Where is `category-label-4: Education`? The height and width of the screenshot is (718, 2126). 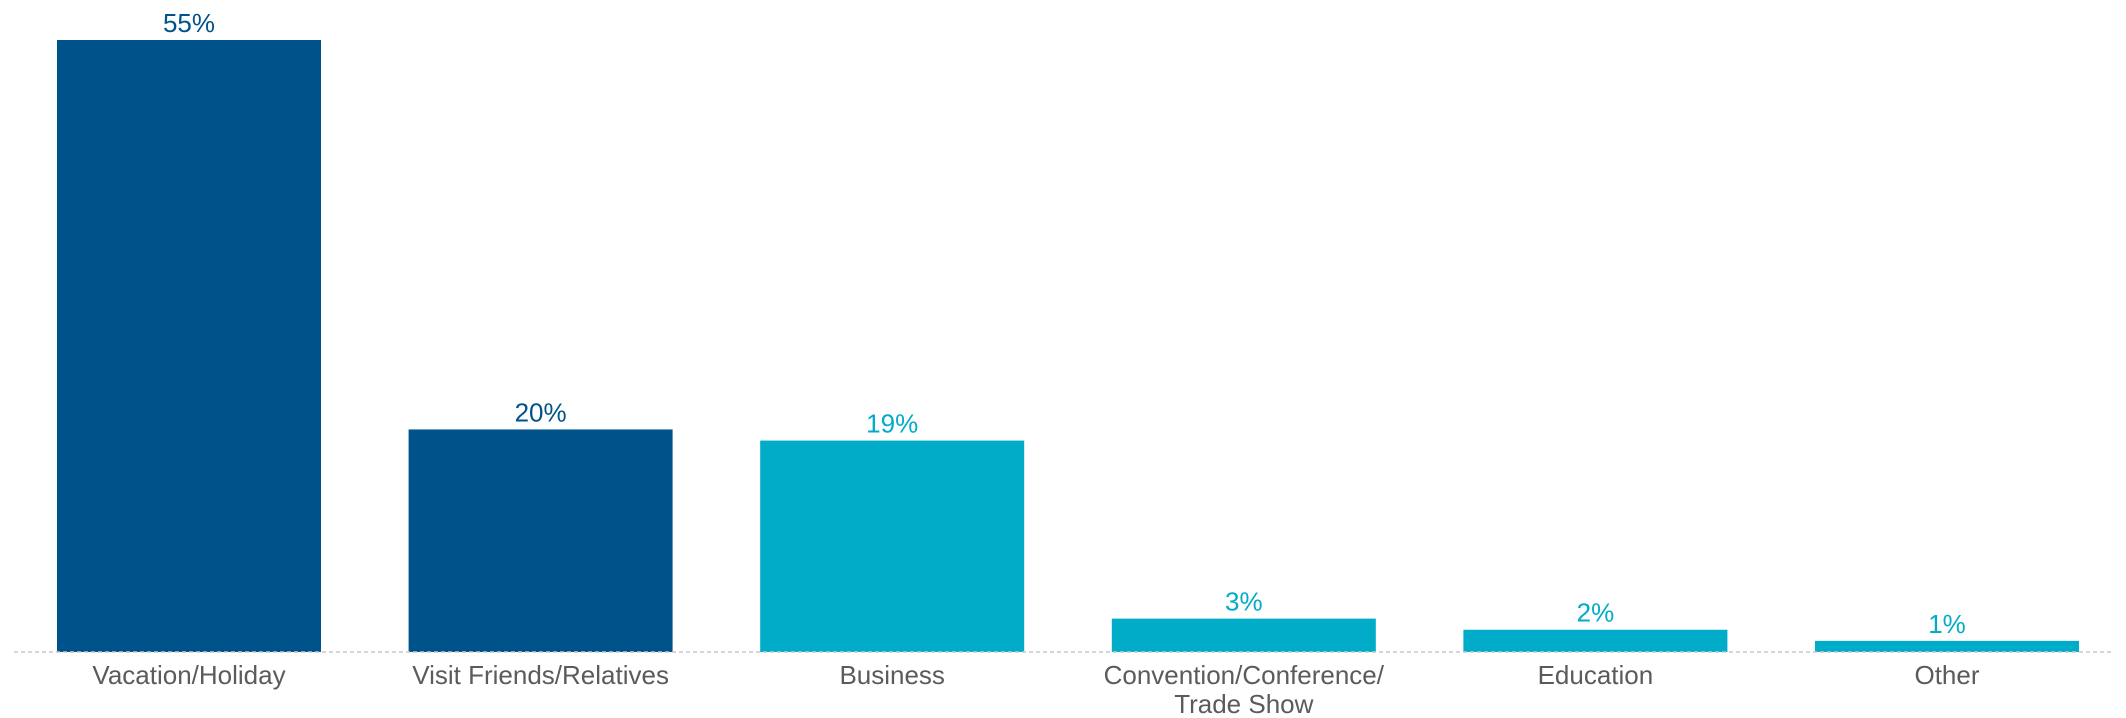
category-label-4: Education is located at coordinates (1596, 675).